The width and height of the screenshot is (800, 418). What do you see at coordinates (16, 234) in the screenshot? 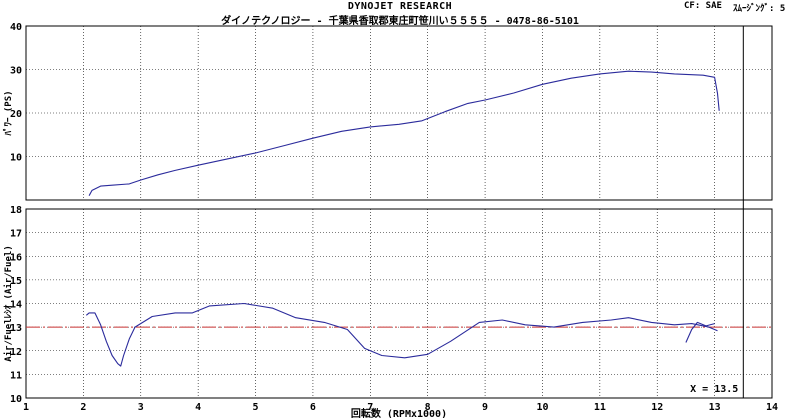
I see `afr-y-tick-label: 17` at bounding box center [16, 234].